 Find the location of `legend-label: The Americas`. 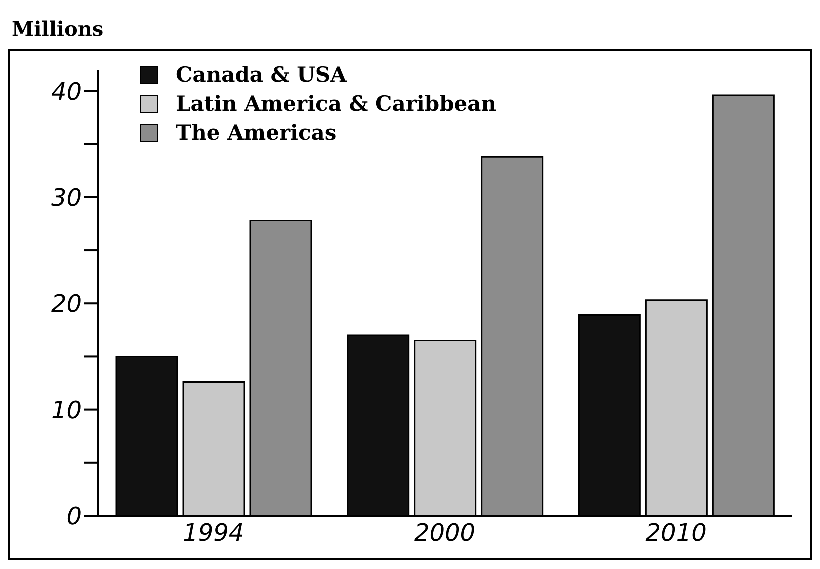

legend-label: The Americas is located at coordinates (256, 133).